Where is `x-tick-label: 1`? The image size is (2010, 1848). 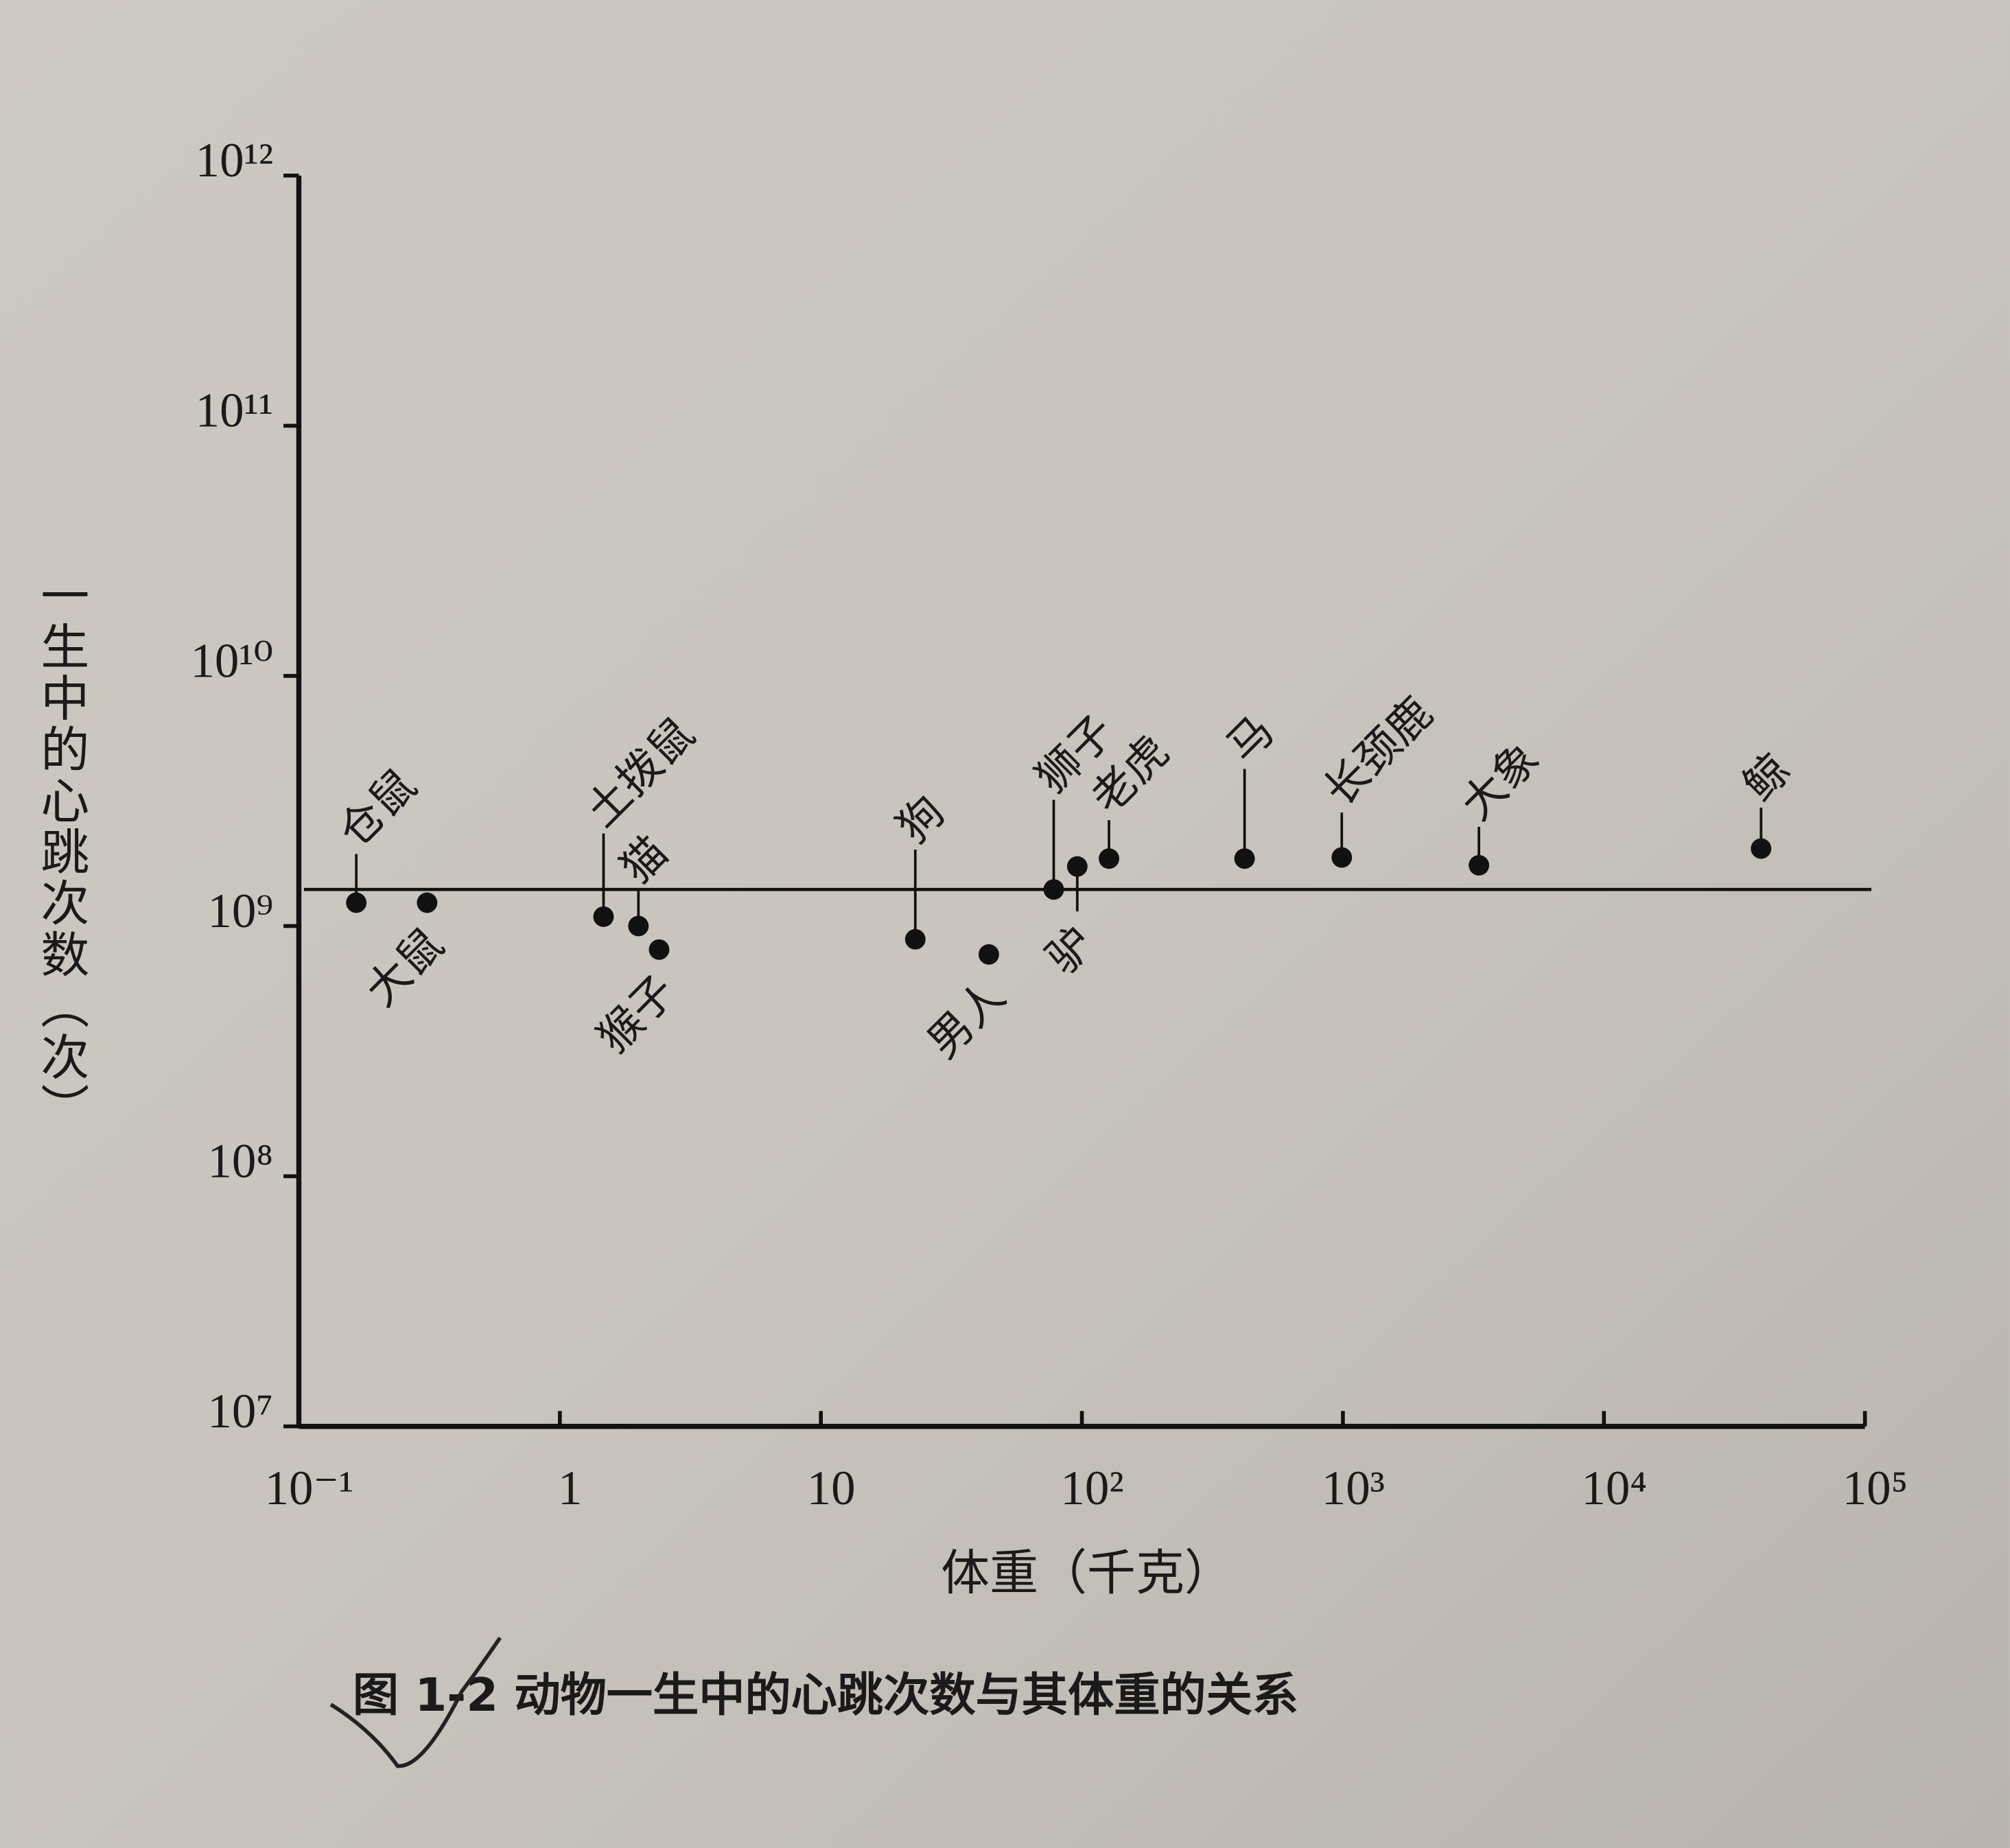 x-tick-label: 1 is located at coordinates (570, 1488).